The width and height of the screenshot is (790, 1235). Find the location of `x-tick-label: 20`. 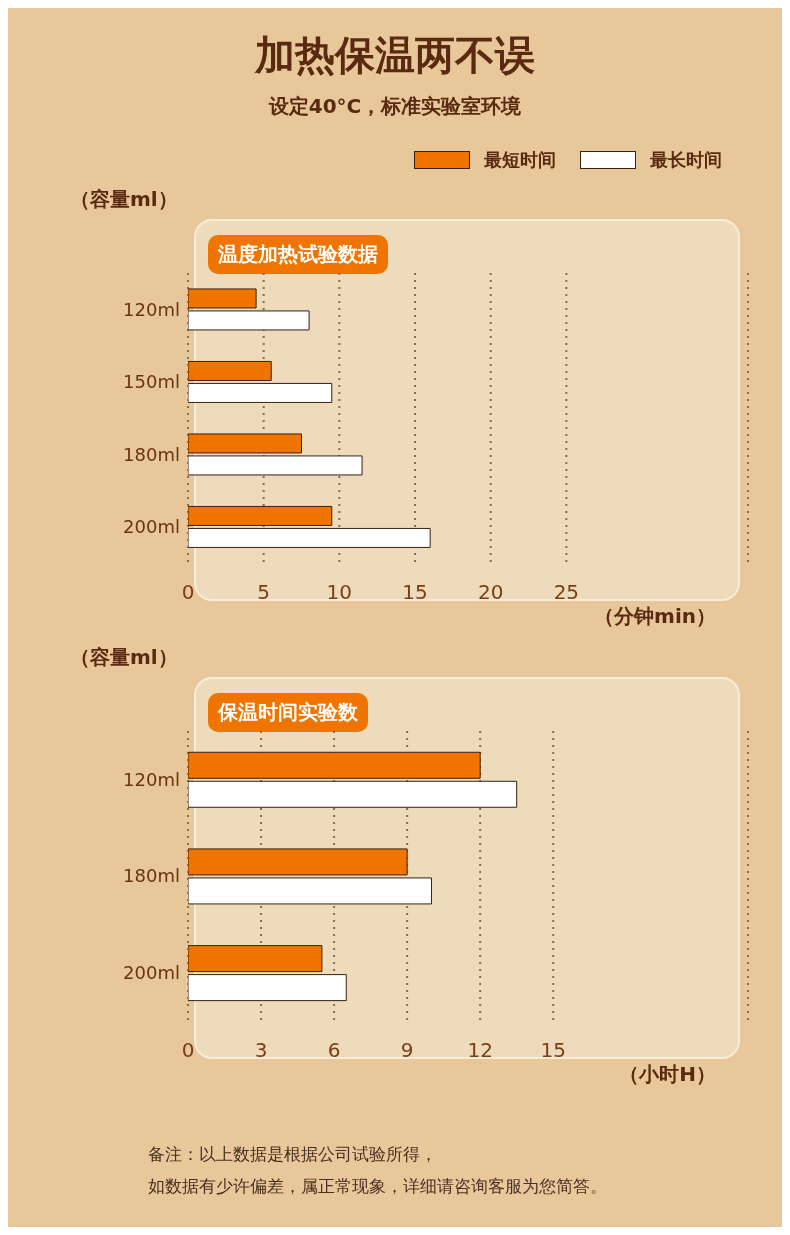

x-tick-label: 20 is located at coordinates (490, 592).